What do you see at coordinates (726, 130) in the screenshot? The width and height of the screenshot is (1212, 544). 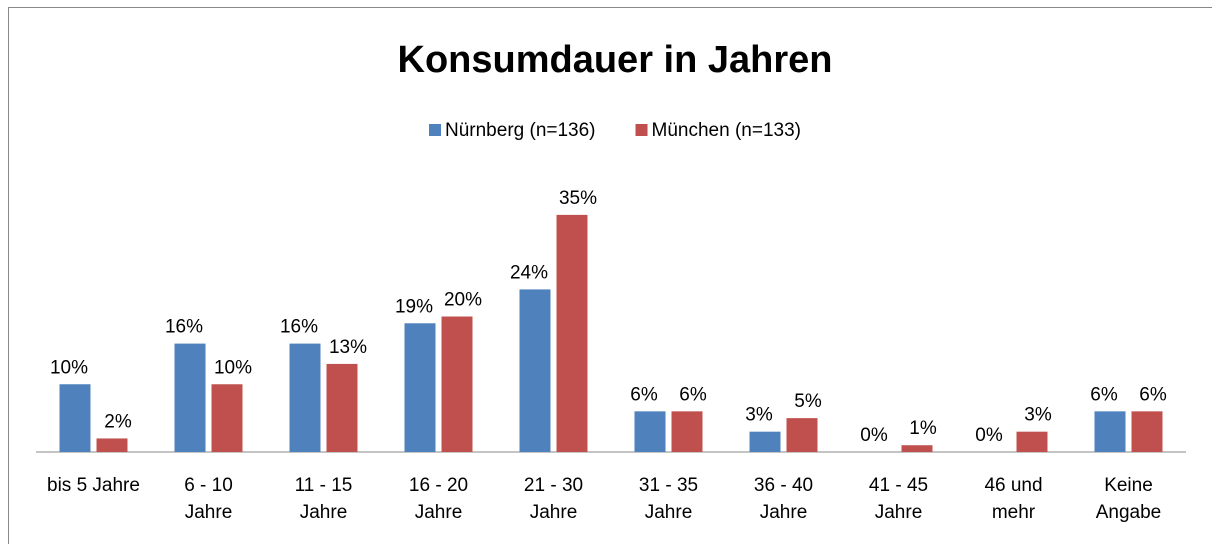 I see `legend-label: München (n=133)` at bounding box center [726, 130].